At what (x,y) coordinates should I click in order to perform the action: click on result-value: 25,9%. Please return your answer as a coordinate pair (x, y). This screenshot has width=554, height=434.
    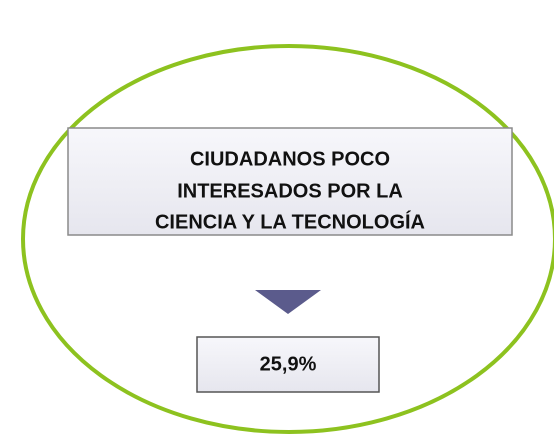
    Looking at the image, I should click on (288, 364).